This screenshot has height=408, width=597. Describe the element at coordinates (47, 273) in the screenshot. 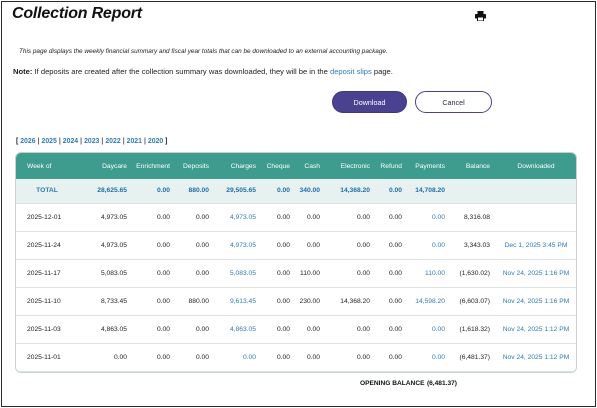

I see `week-of-cell: 2025-11-17` at that location.